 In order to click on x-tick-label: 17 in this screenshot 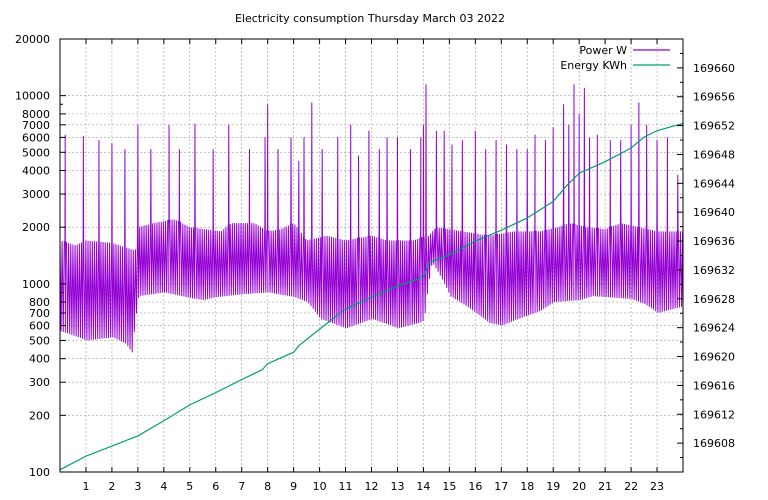, I will do `click(501, 486)`.